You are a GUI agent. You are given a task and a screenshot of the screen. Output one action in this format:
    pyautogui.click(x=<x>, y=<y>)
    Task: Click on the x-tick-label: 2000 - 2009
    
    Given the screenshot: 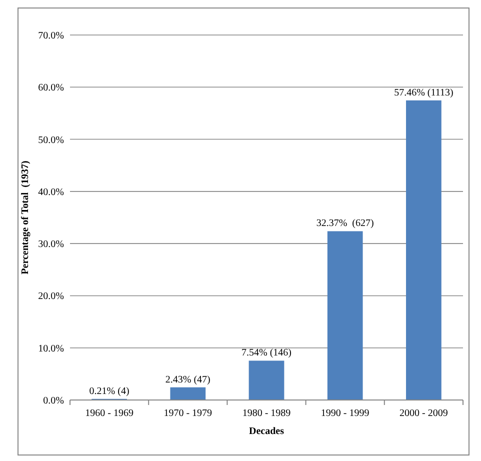 What is the action you would take?
    pyautogui.click(x=424, y=413)
    